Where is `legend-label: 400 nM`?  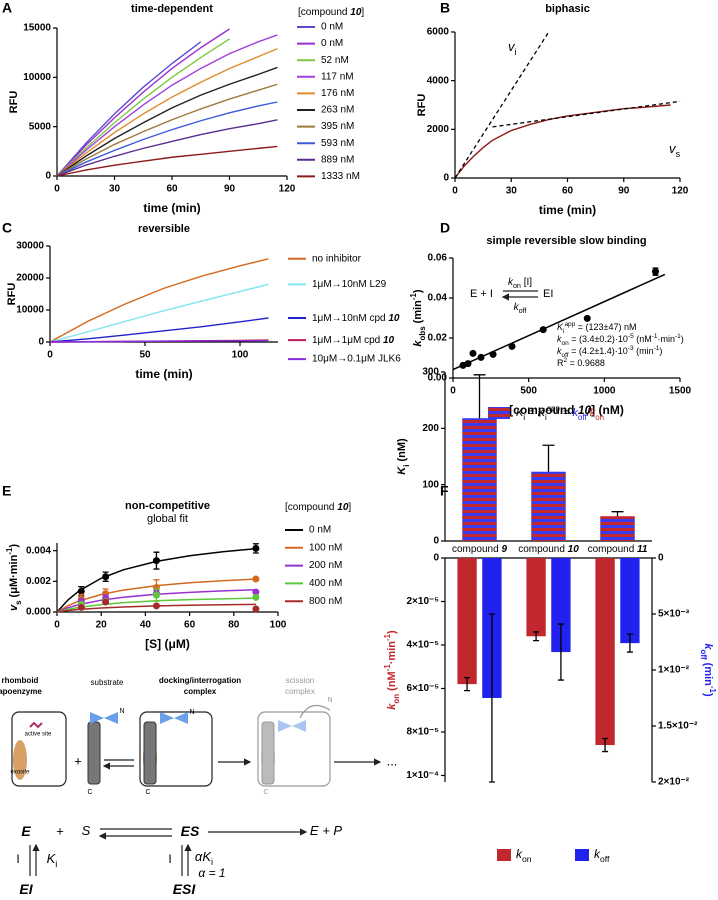 legend-label: 400 nM is located at coordinates (325, 583).